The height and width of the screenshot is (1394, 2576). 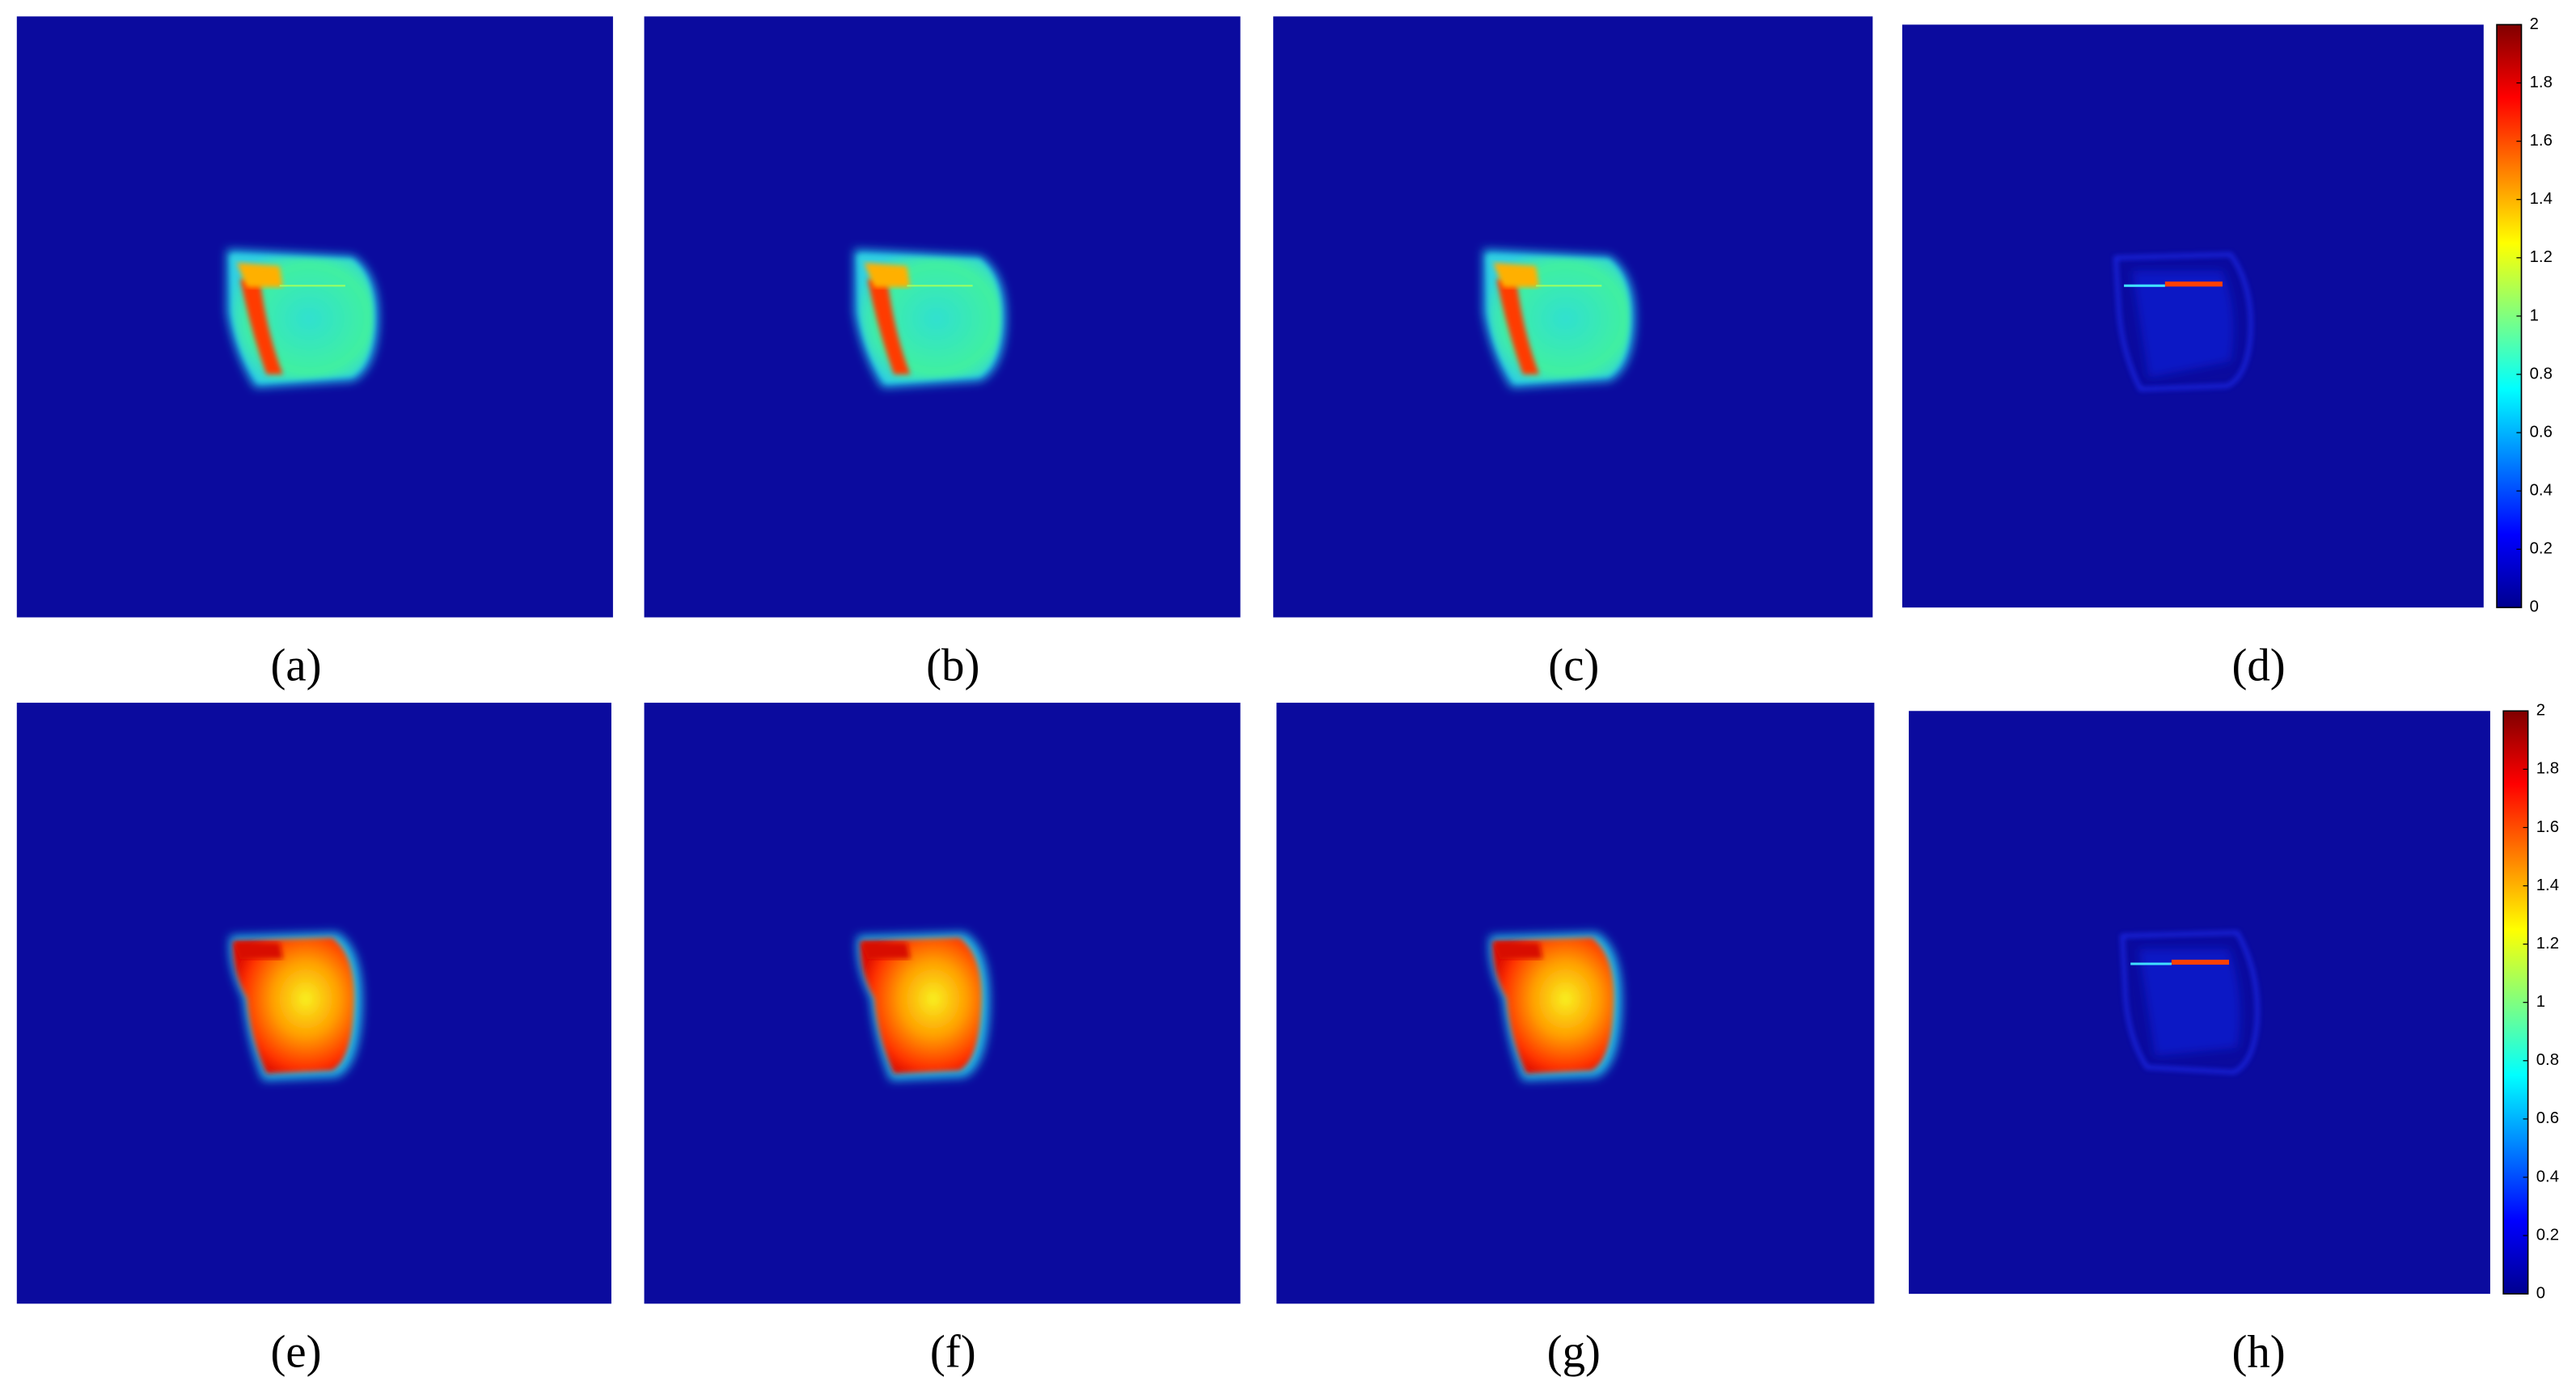 What do you see at coordinates (296, 1351) in the screenshot?
I see `panel-label: (e)` at bounding box center [296, 1351].